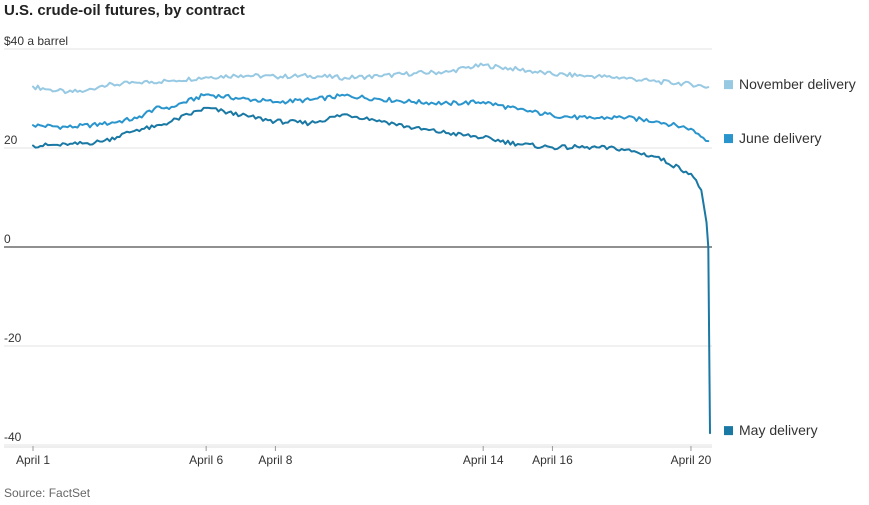 The height and width of the screenshot is (505, 869). What do you see at coordinates (47, 493) in the screenshot?
I see `source-note: Source: FactSet` at bounding box center [47, 493].